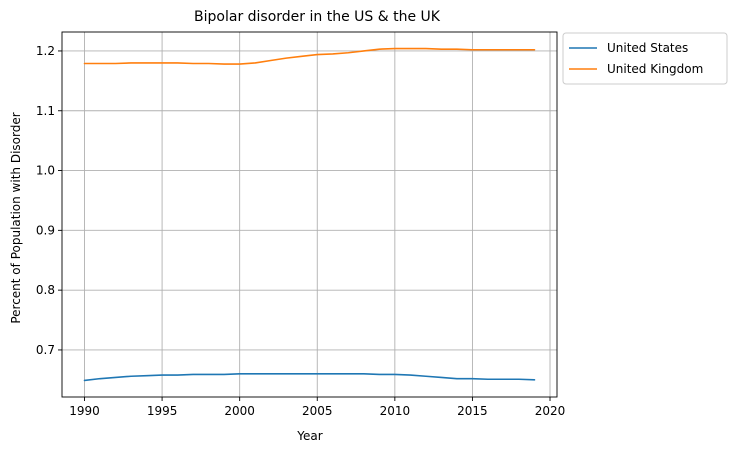 The height and width of the screenshot is (458, 734). I want to click on x-axis-ticks: 1990 1995 2000 2005 2010 2015 2020, so click(317, 407).